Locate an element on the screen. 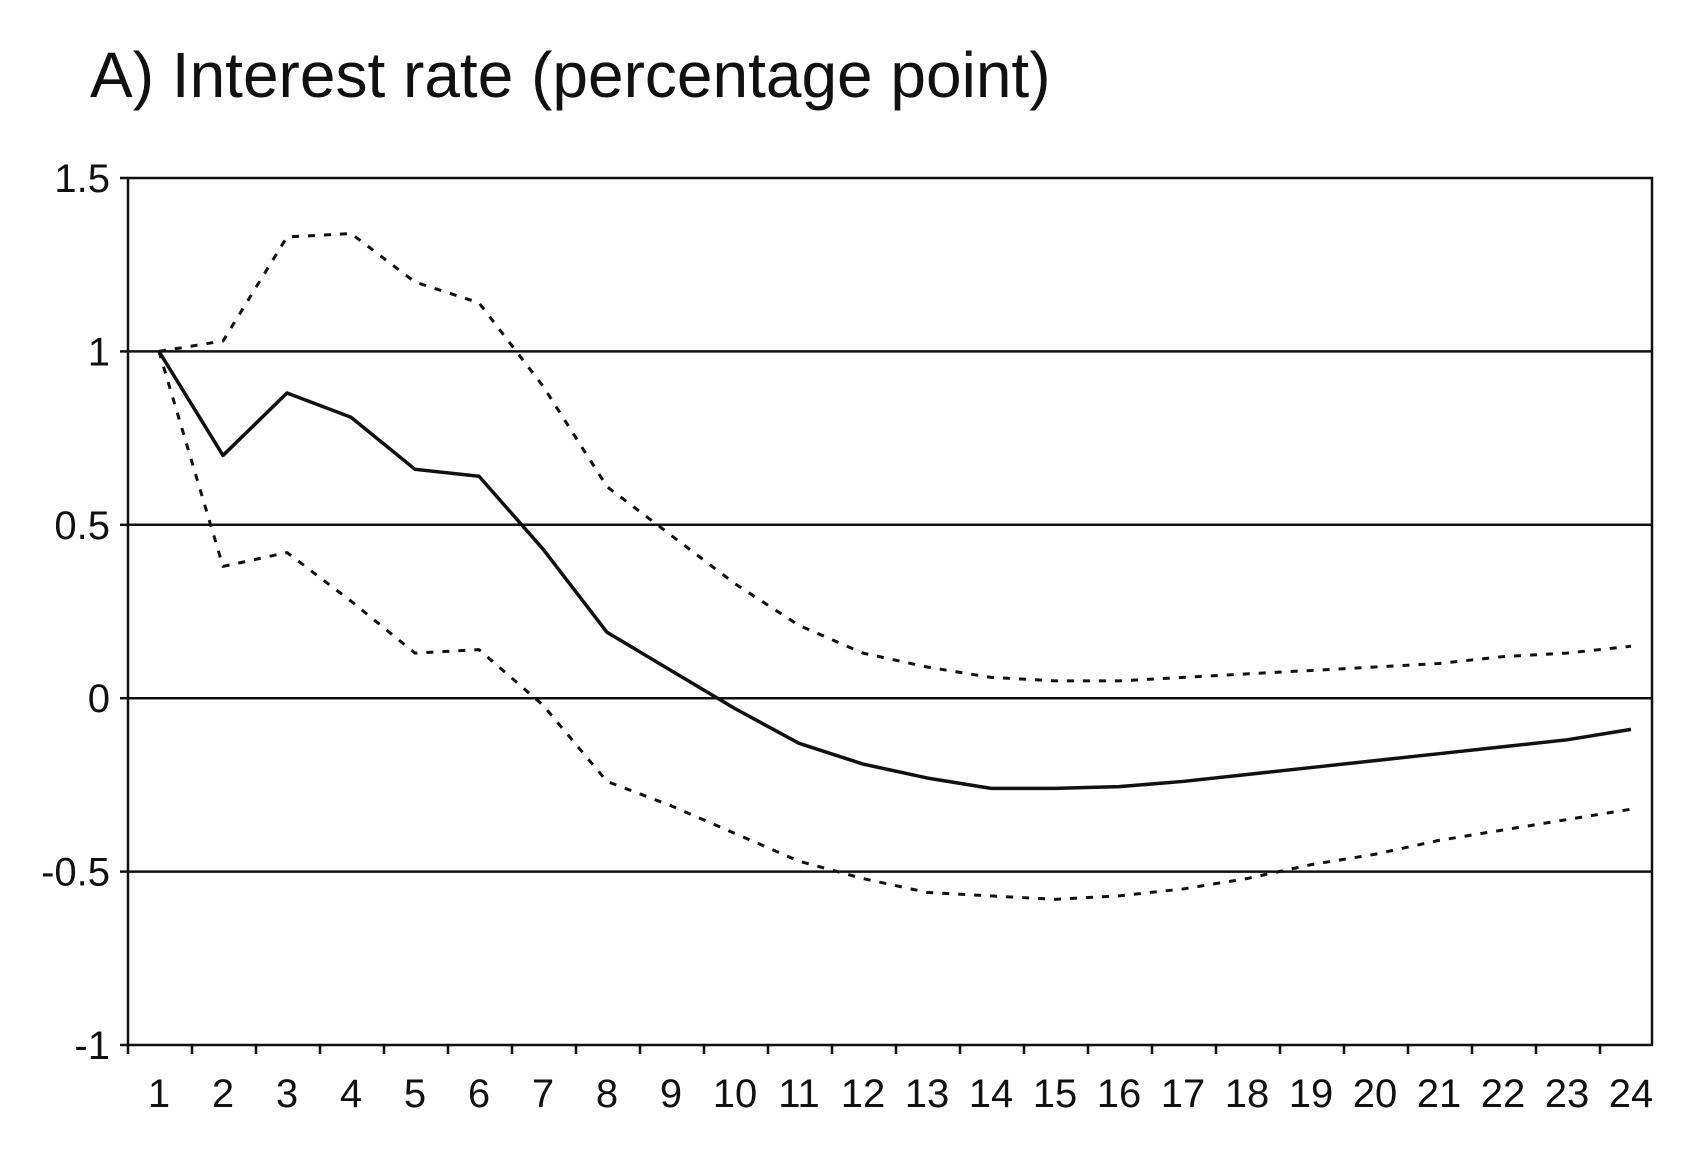  x-tick-label: 21 is located at coordinates (1439, 1094).